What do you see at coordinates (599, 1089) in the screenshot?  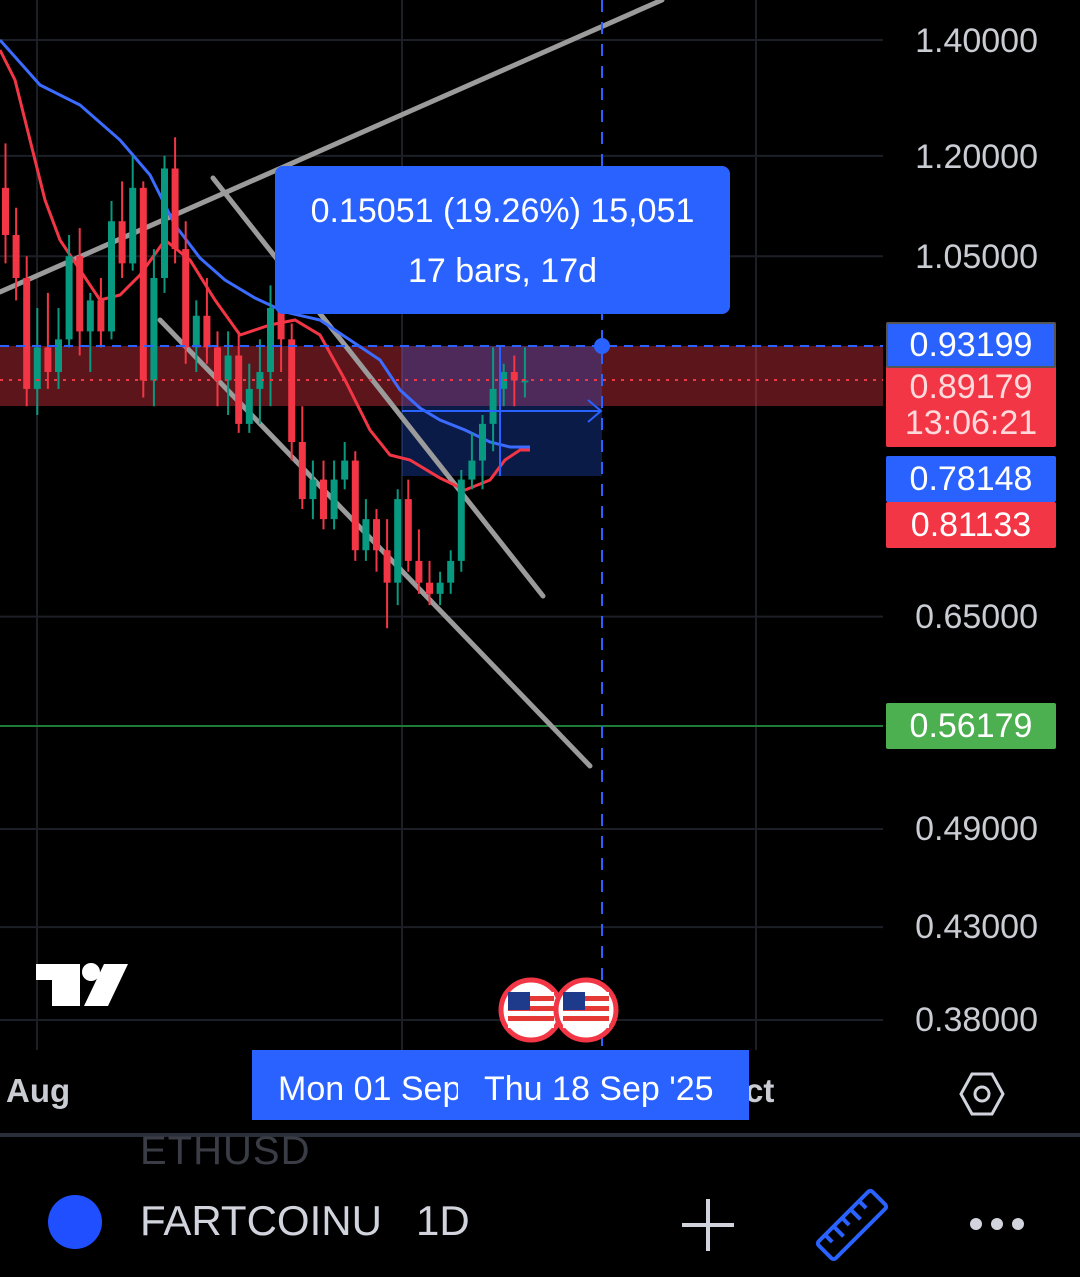 I see `range-end-label: Thu 18 Sep '25` at bounding box center [599, 1089].